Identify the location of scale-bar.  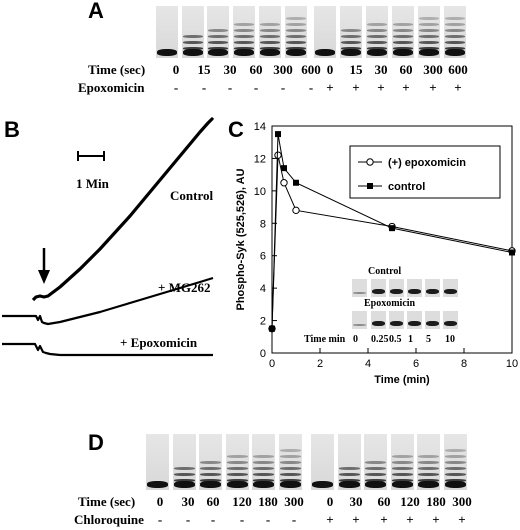
(91, 156).